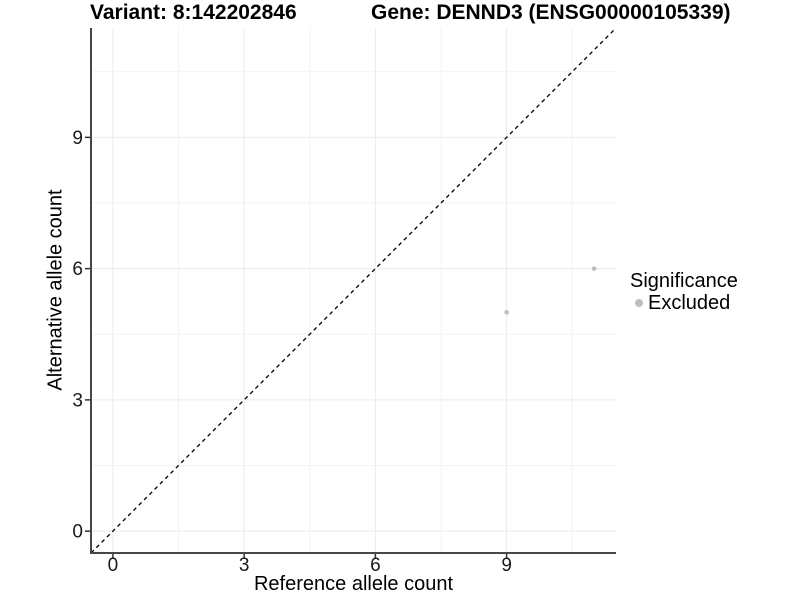 The width and height of the screenshot is (800, 600). I want to click on plot-title-gene: Gene: DENND3 (ENSG00000105339), so click(551, 12).